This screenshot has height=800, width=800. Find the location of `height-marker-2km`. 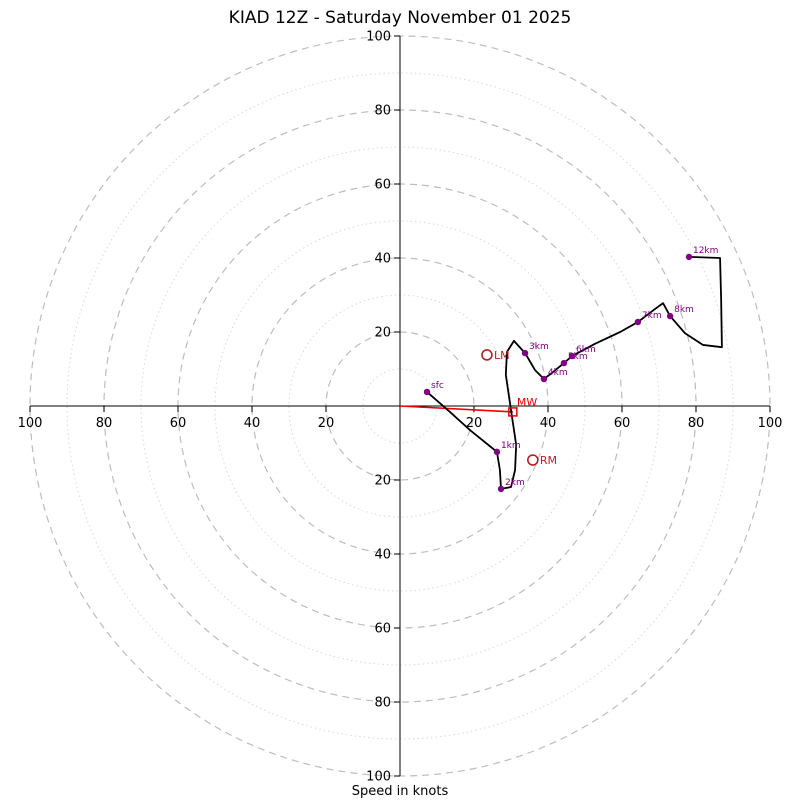

height-marker-2km is located at coordinates (501, 489).